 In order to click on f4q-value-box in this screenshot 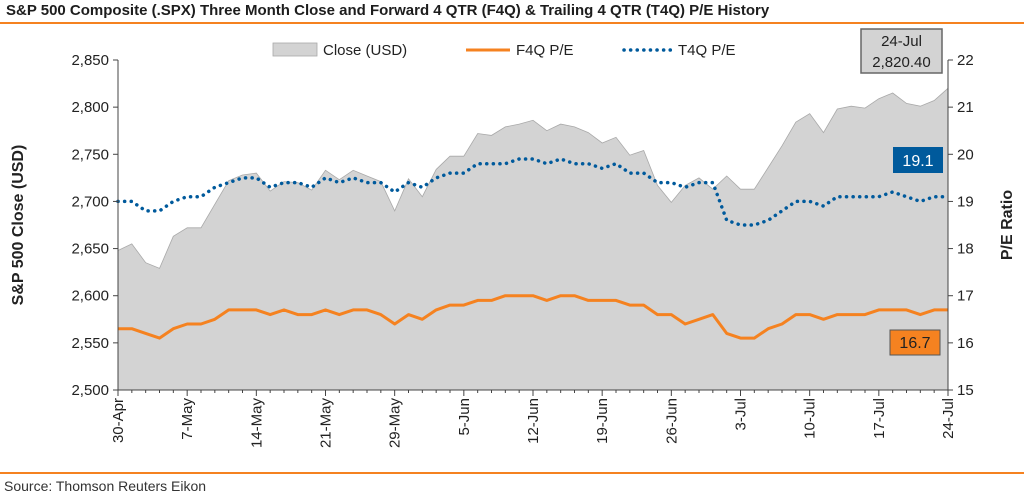, I will do `click(915, 342)`.